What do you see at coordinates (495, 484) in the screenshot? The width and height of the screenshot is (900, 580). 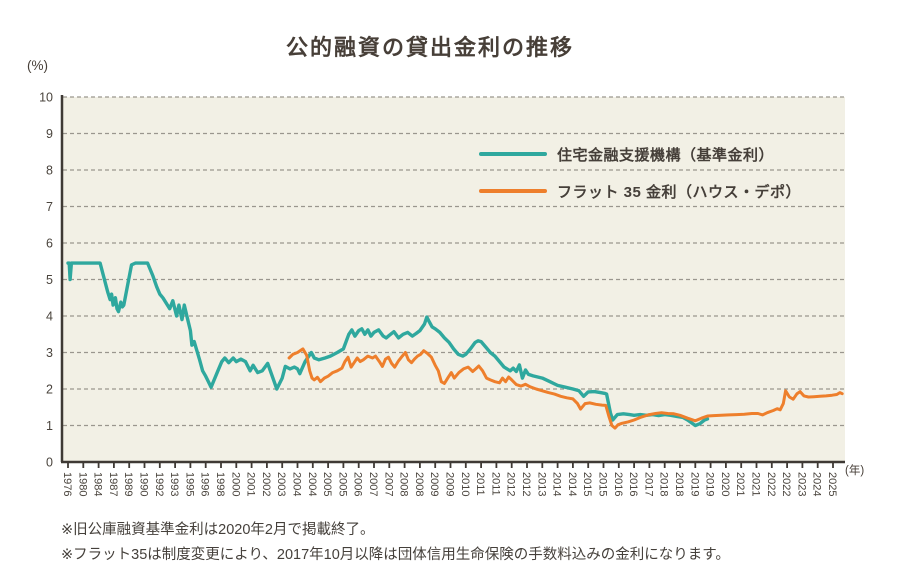 I see `x-tick-label-28: 2011` at bounding box center [495, 484].